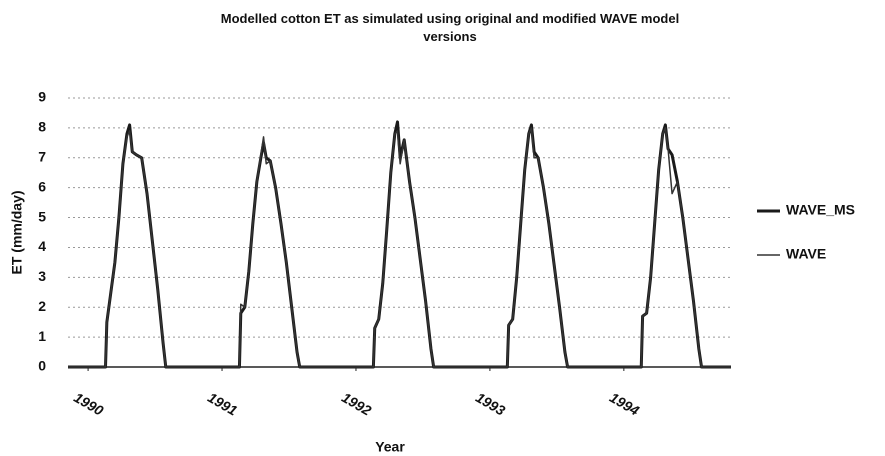  Describe the element at coordinates (806, 254) in the screenshot. I see `legend-label: WAVE` at that location.